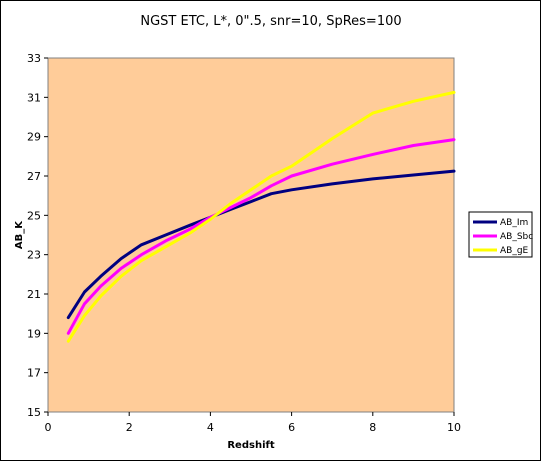  Describe the element at coordinates (34, 58) in the screenshot. I see `y-tick-label: 33` at that location.